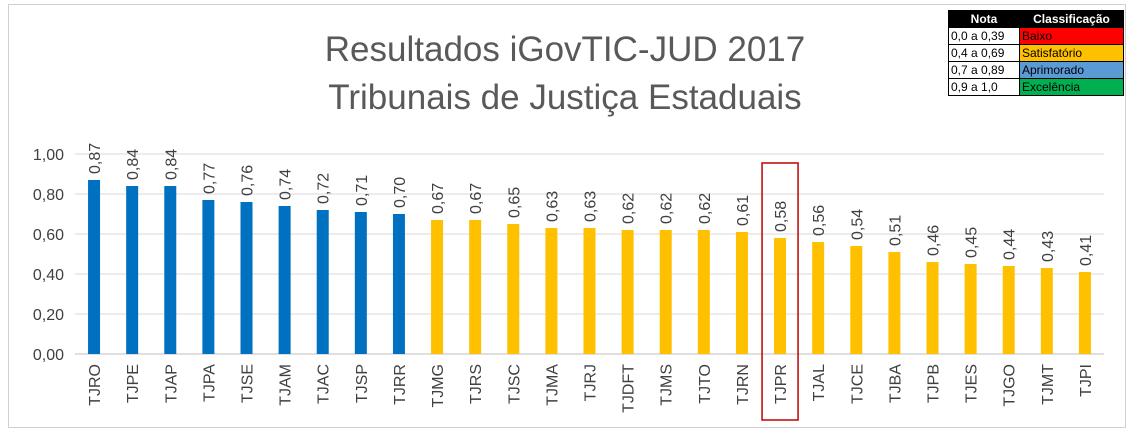  Describe the element at coordinates (627, 292) in the screenshot. I see `bar-tjdft` at that location.